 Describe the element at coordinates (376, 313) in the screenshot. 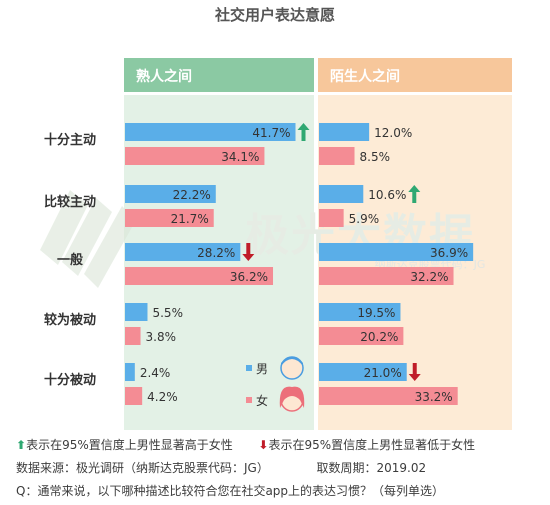

I see `bar-value-label: 19.5%` at that location.